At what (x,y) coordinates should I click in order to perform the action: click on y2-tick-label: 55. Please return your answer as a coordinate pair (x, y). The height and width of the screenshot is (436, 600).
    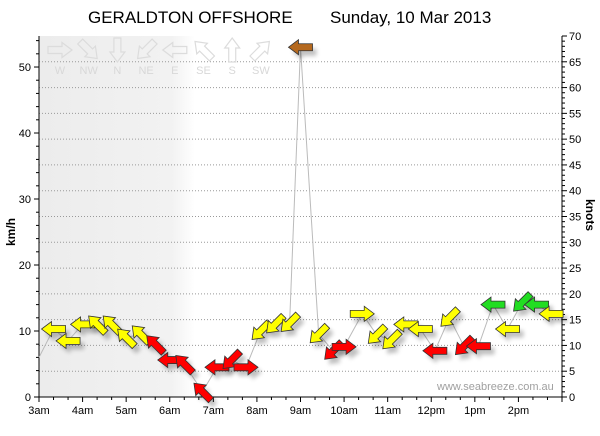
    Looking at the image, I should click on (575, 114).